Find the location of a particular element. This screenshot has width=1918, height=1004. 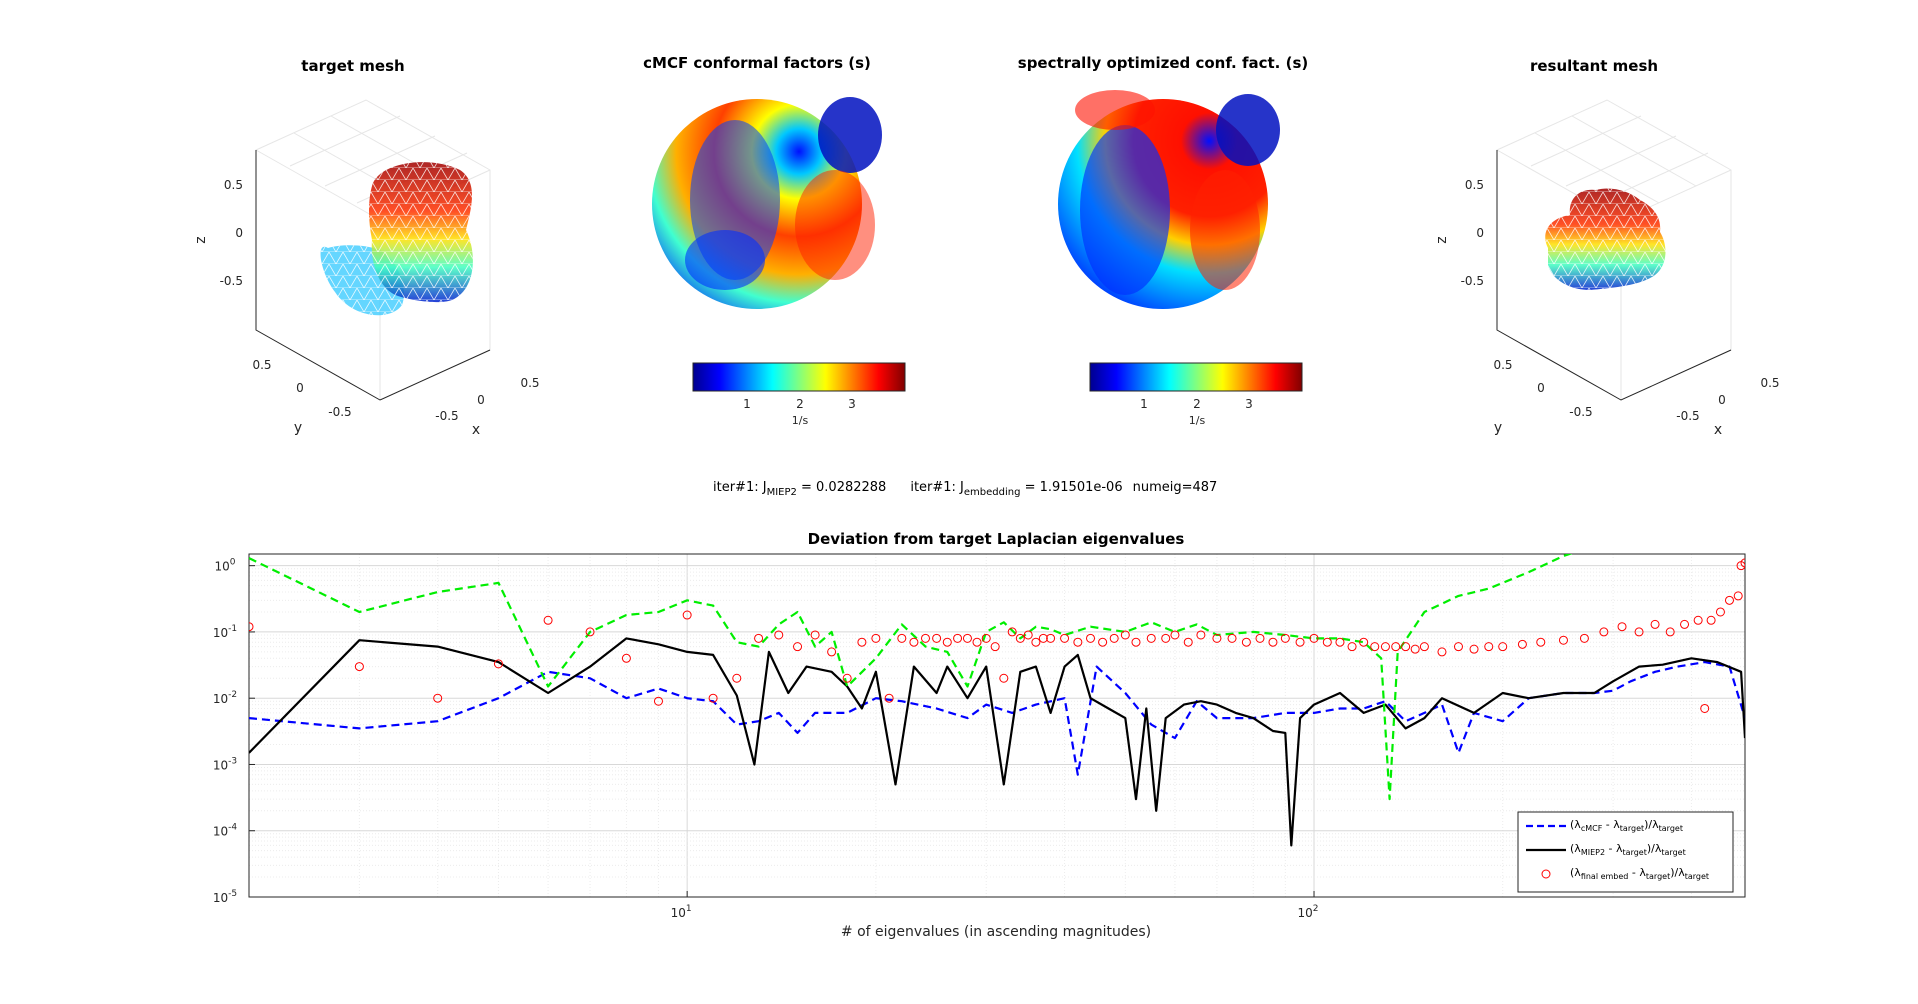

cmcf-colorbar is located at coordinates (799, 377).